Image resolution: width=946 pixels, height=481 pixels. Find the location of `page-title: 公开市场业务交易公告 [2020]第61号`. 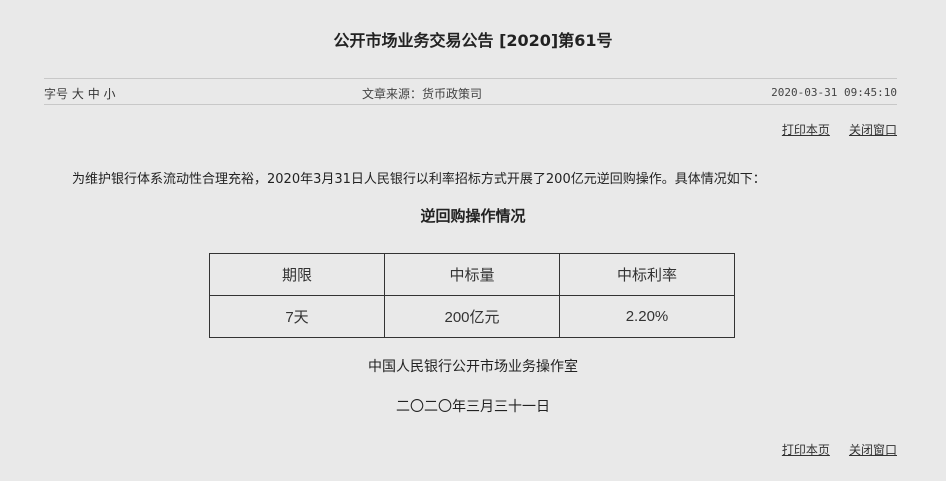

page-title: 公开市场业务交易公告 [2020]第61号 is located at coordinates (473, 40).